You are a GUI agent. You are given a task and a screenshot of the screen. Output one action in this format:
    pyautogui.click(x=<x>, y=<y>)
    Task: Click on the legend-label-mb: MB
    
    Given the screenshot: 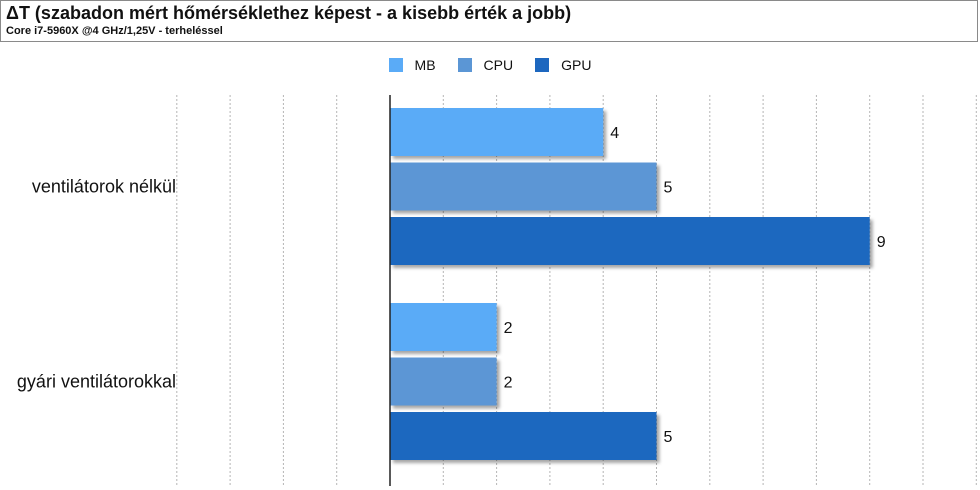 What is the action you would take?
    pyautogui.click(x=425, y=65)
    